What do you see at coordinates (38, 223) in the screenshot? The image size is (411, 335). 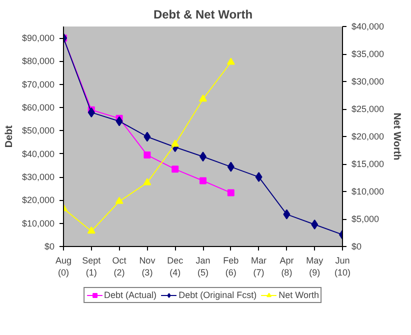 I see `y-tick-label: $10,000` at bounding box center [38, 223].